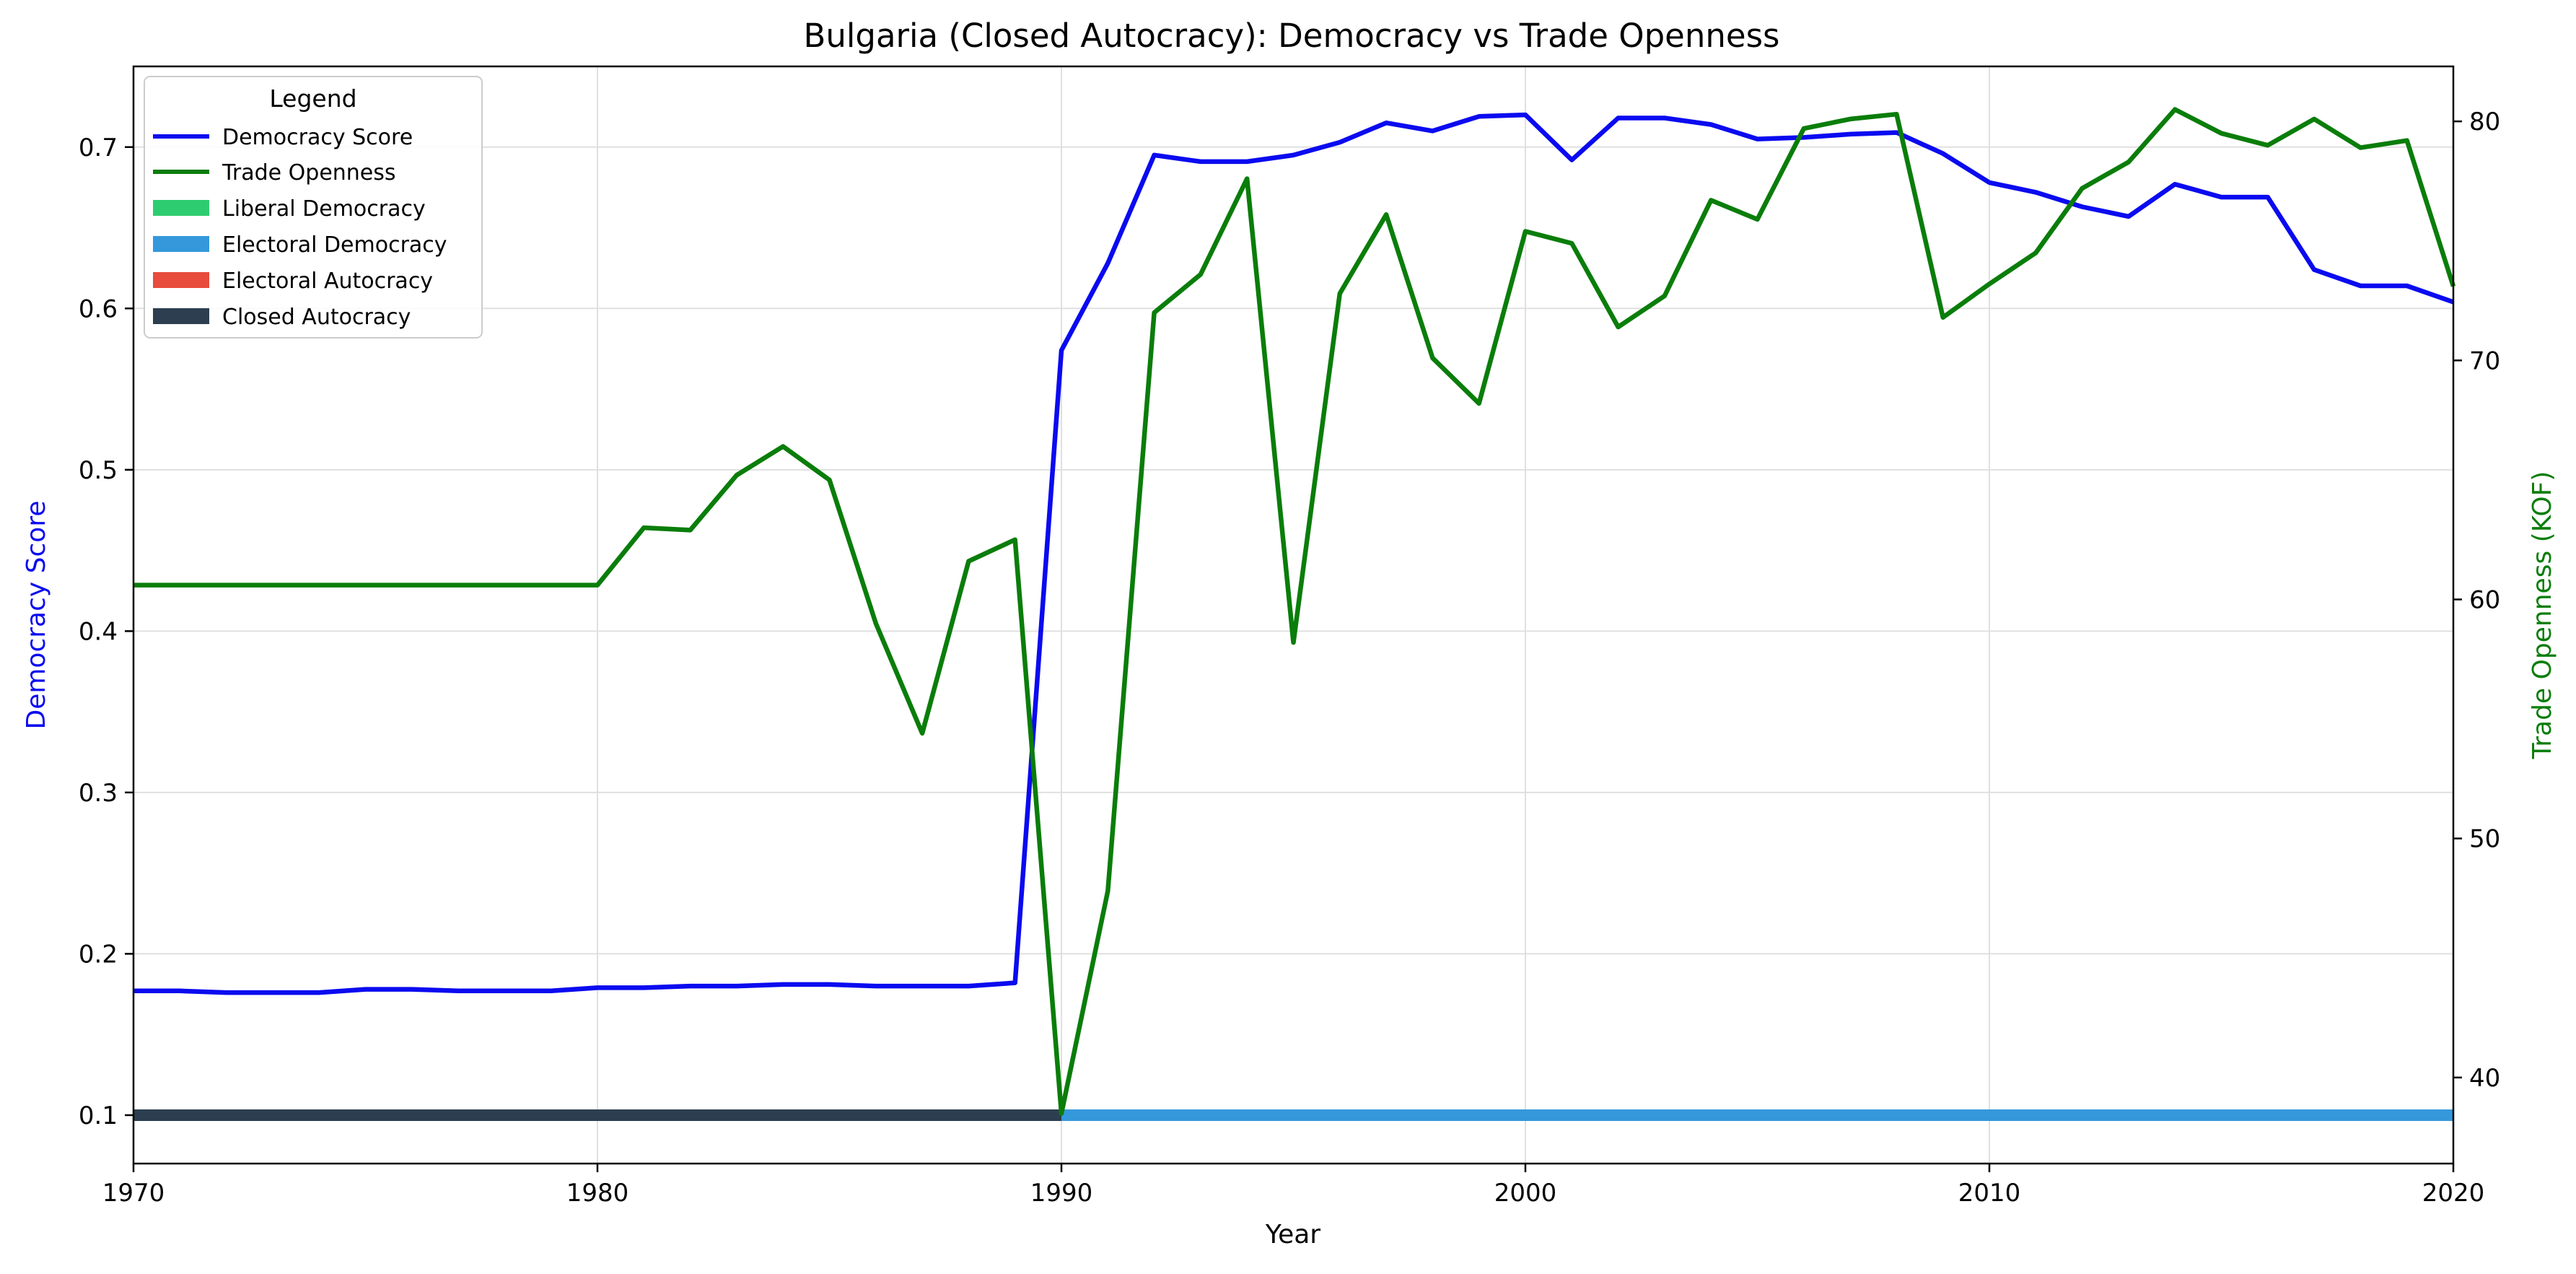 Image resolution: width=2576 pixels, height=1274 pixels. Describe the element at coordinates (1989, 1194) in the screenshot. I see `x-tick-label: 2010` at that location.